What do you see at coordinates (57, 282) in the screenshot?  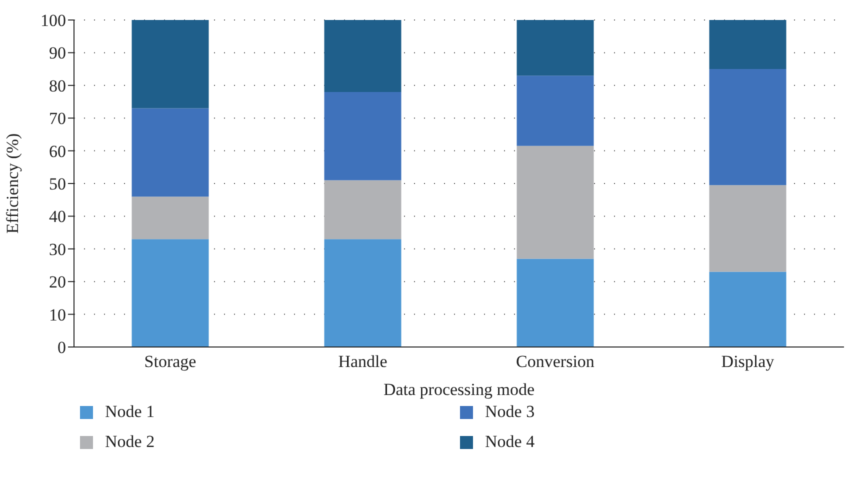 I see `y-tick-label: 20` at bounding box center [57, 282].